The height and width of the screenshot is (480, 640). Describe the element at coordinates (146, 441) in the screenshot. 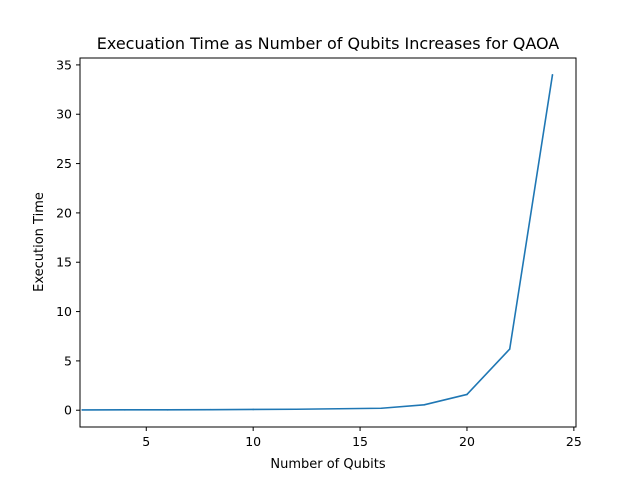

I see `x-tick-label: 5` at that location.